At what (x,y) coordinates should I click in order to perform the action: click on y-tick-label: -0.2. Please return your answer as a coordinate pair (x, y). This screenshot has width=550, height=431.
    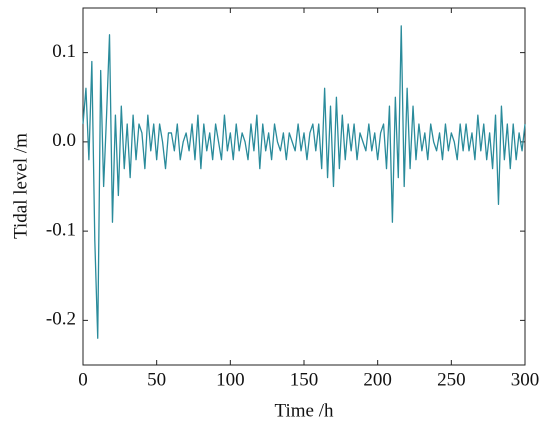
    Looking at the image, I should click on (61, 319).